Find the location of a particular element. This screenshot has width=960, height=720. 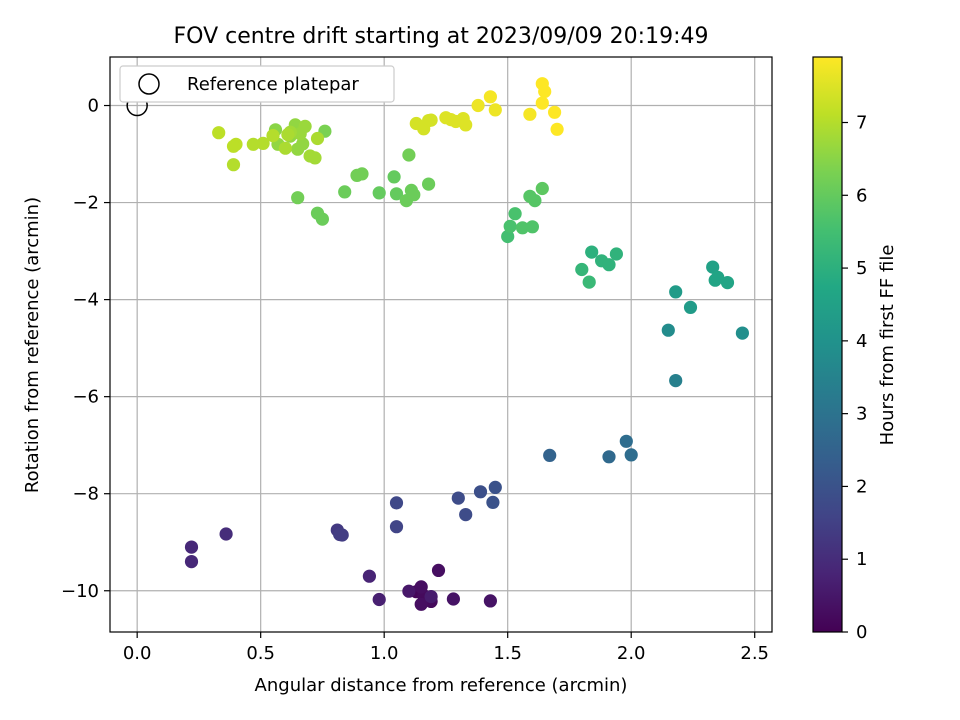

colorbar-tick-label: 5 is located at coordinates (861, 268).